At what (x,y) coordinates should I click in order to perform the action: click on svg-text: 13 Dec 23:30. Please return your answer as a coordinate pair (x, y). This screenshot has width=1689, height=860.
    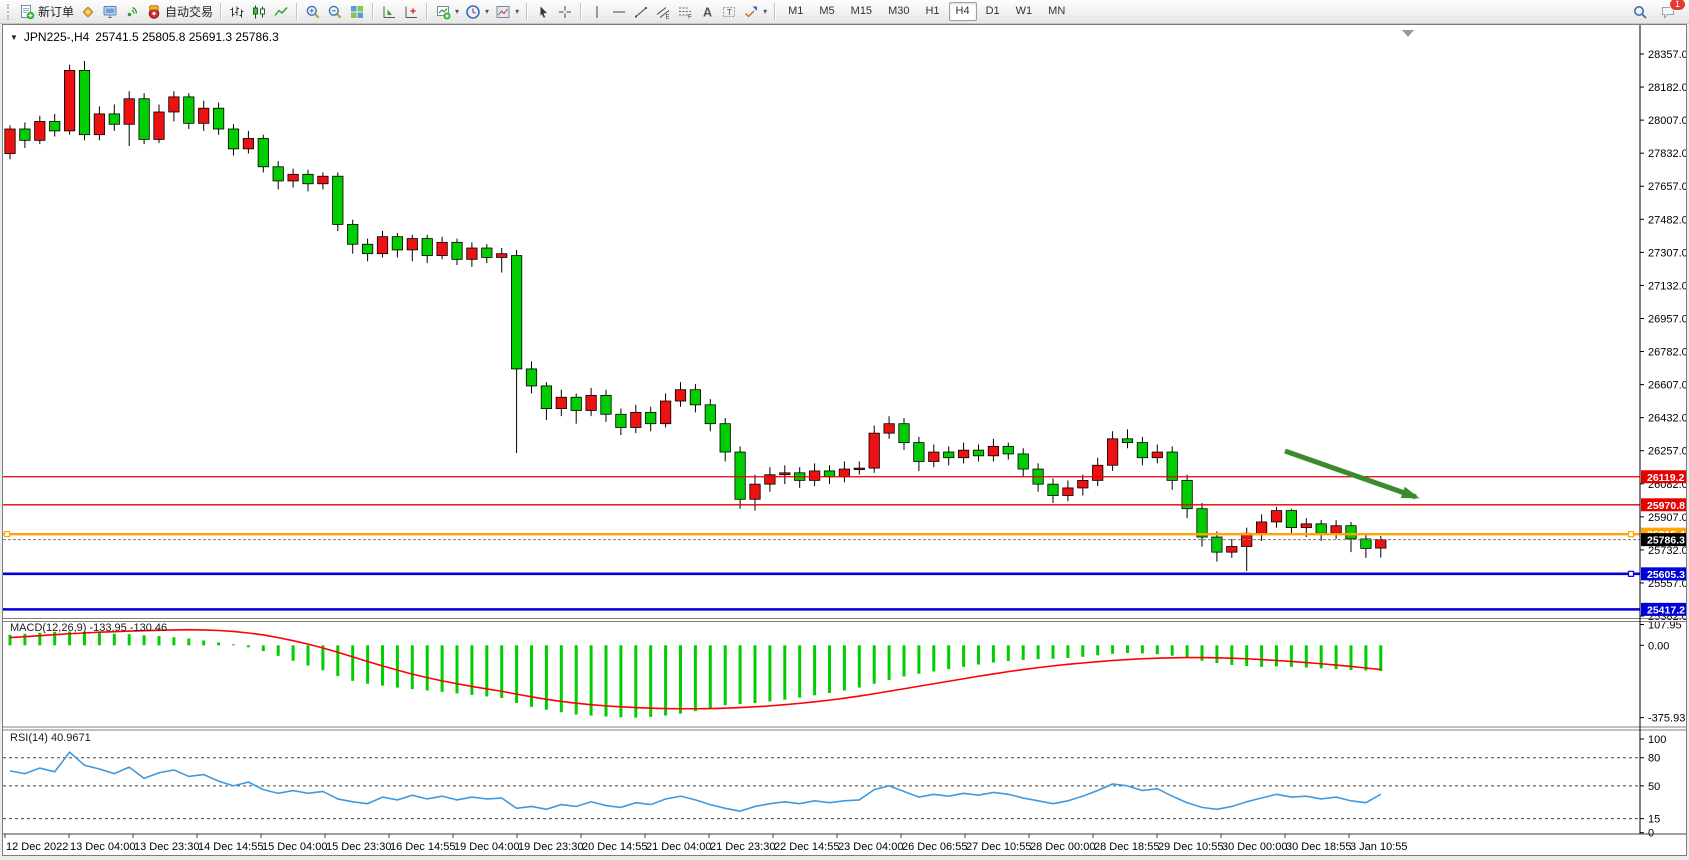
    Looking at the image, I should click on (166, 847).